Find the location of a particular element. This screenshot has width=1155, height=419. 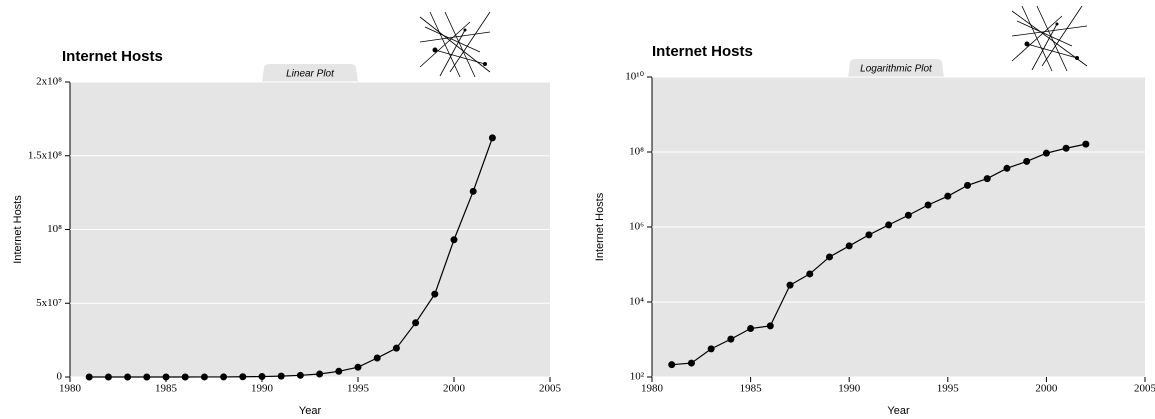

y-tick-label: 5x10⁷ is located at coordinates (49, 303).